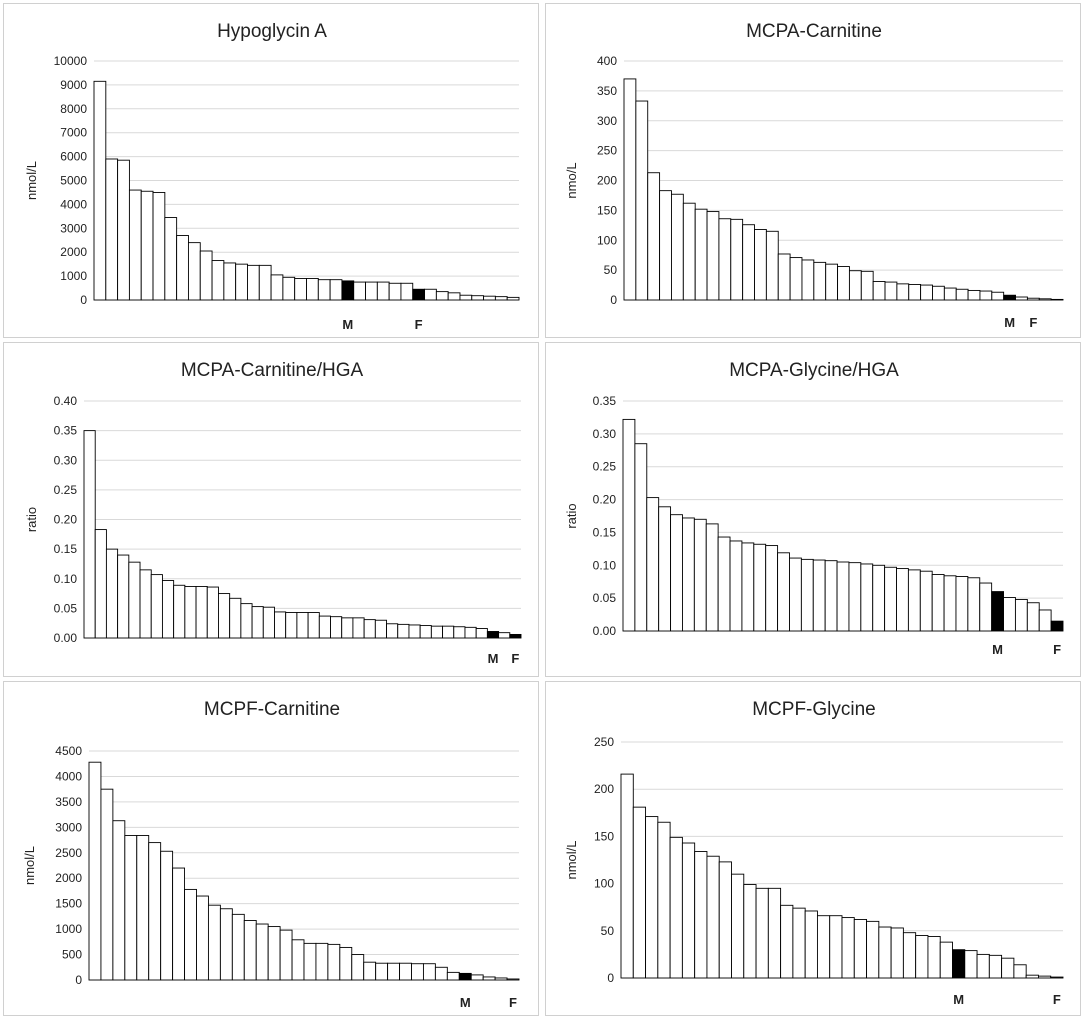 The height and width of the screenshot is (1019, 1084). What do you see at coordinates (68, 751) in the screenshot?
I see `y-tick-label: 4500` at bounding box center [68, 751].